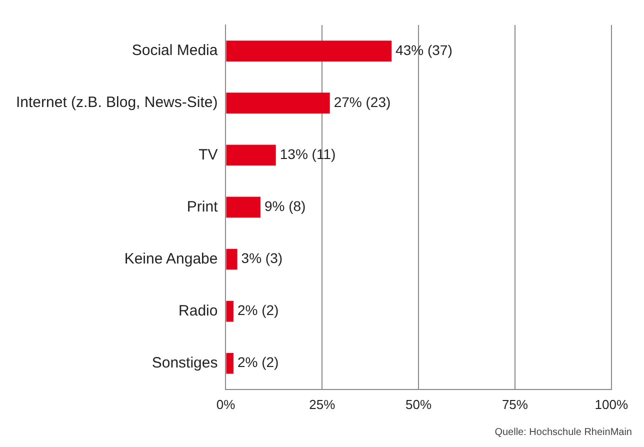 The width and height of the screenshot is (644, 447). Describe the element at coordinates (419, 404) in the screenshot. I see `x-tick-label: 50%` at that location.